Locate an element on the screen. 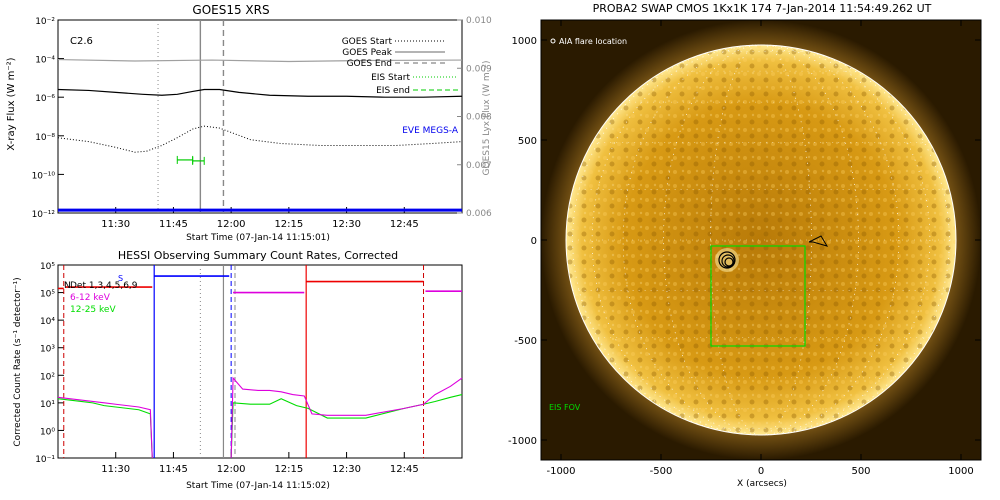 This screenshot has height=500, width=1000. goes-lyman-alpha is located at coordinates (260, 60).